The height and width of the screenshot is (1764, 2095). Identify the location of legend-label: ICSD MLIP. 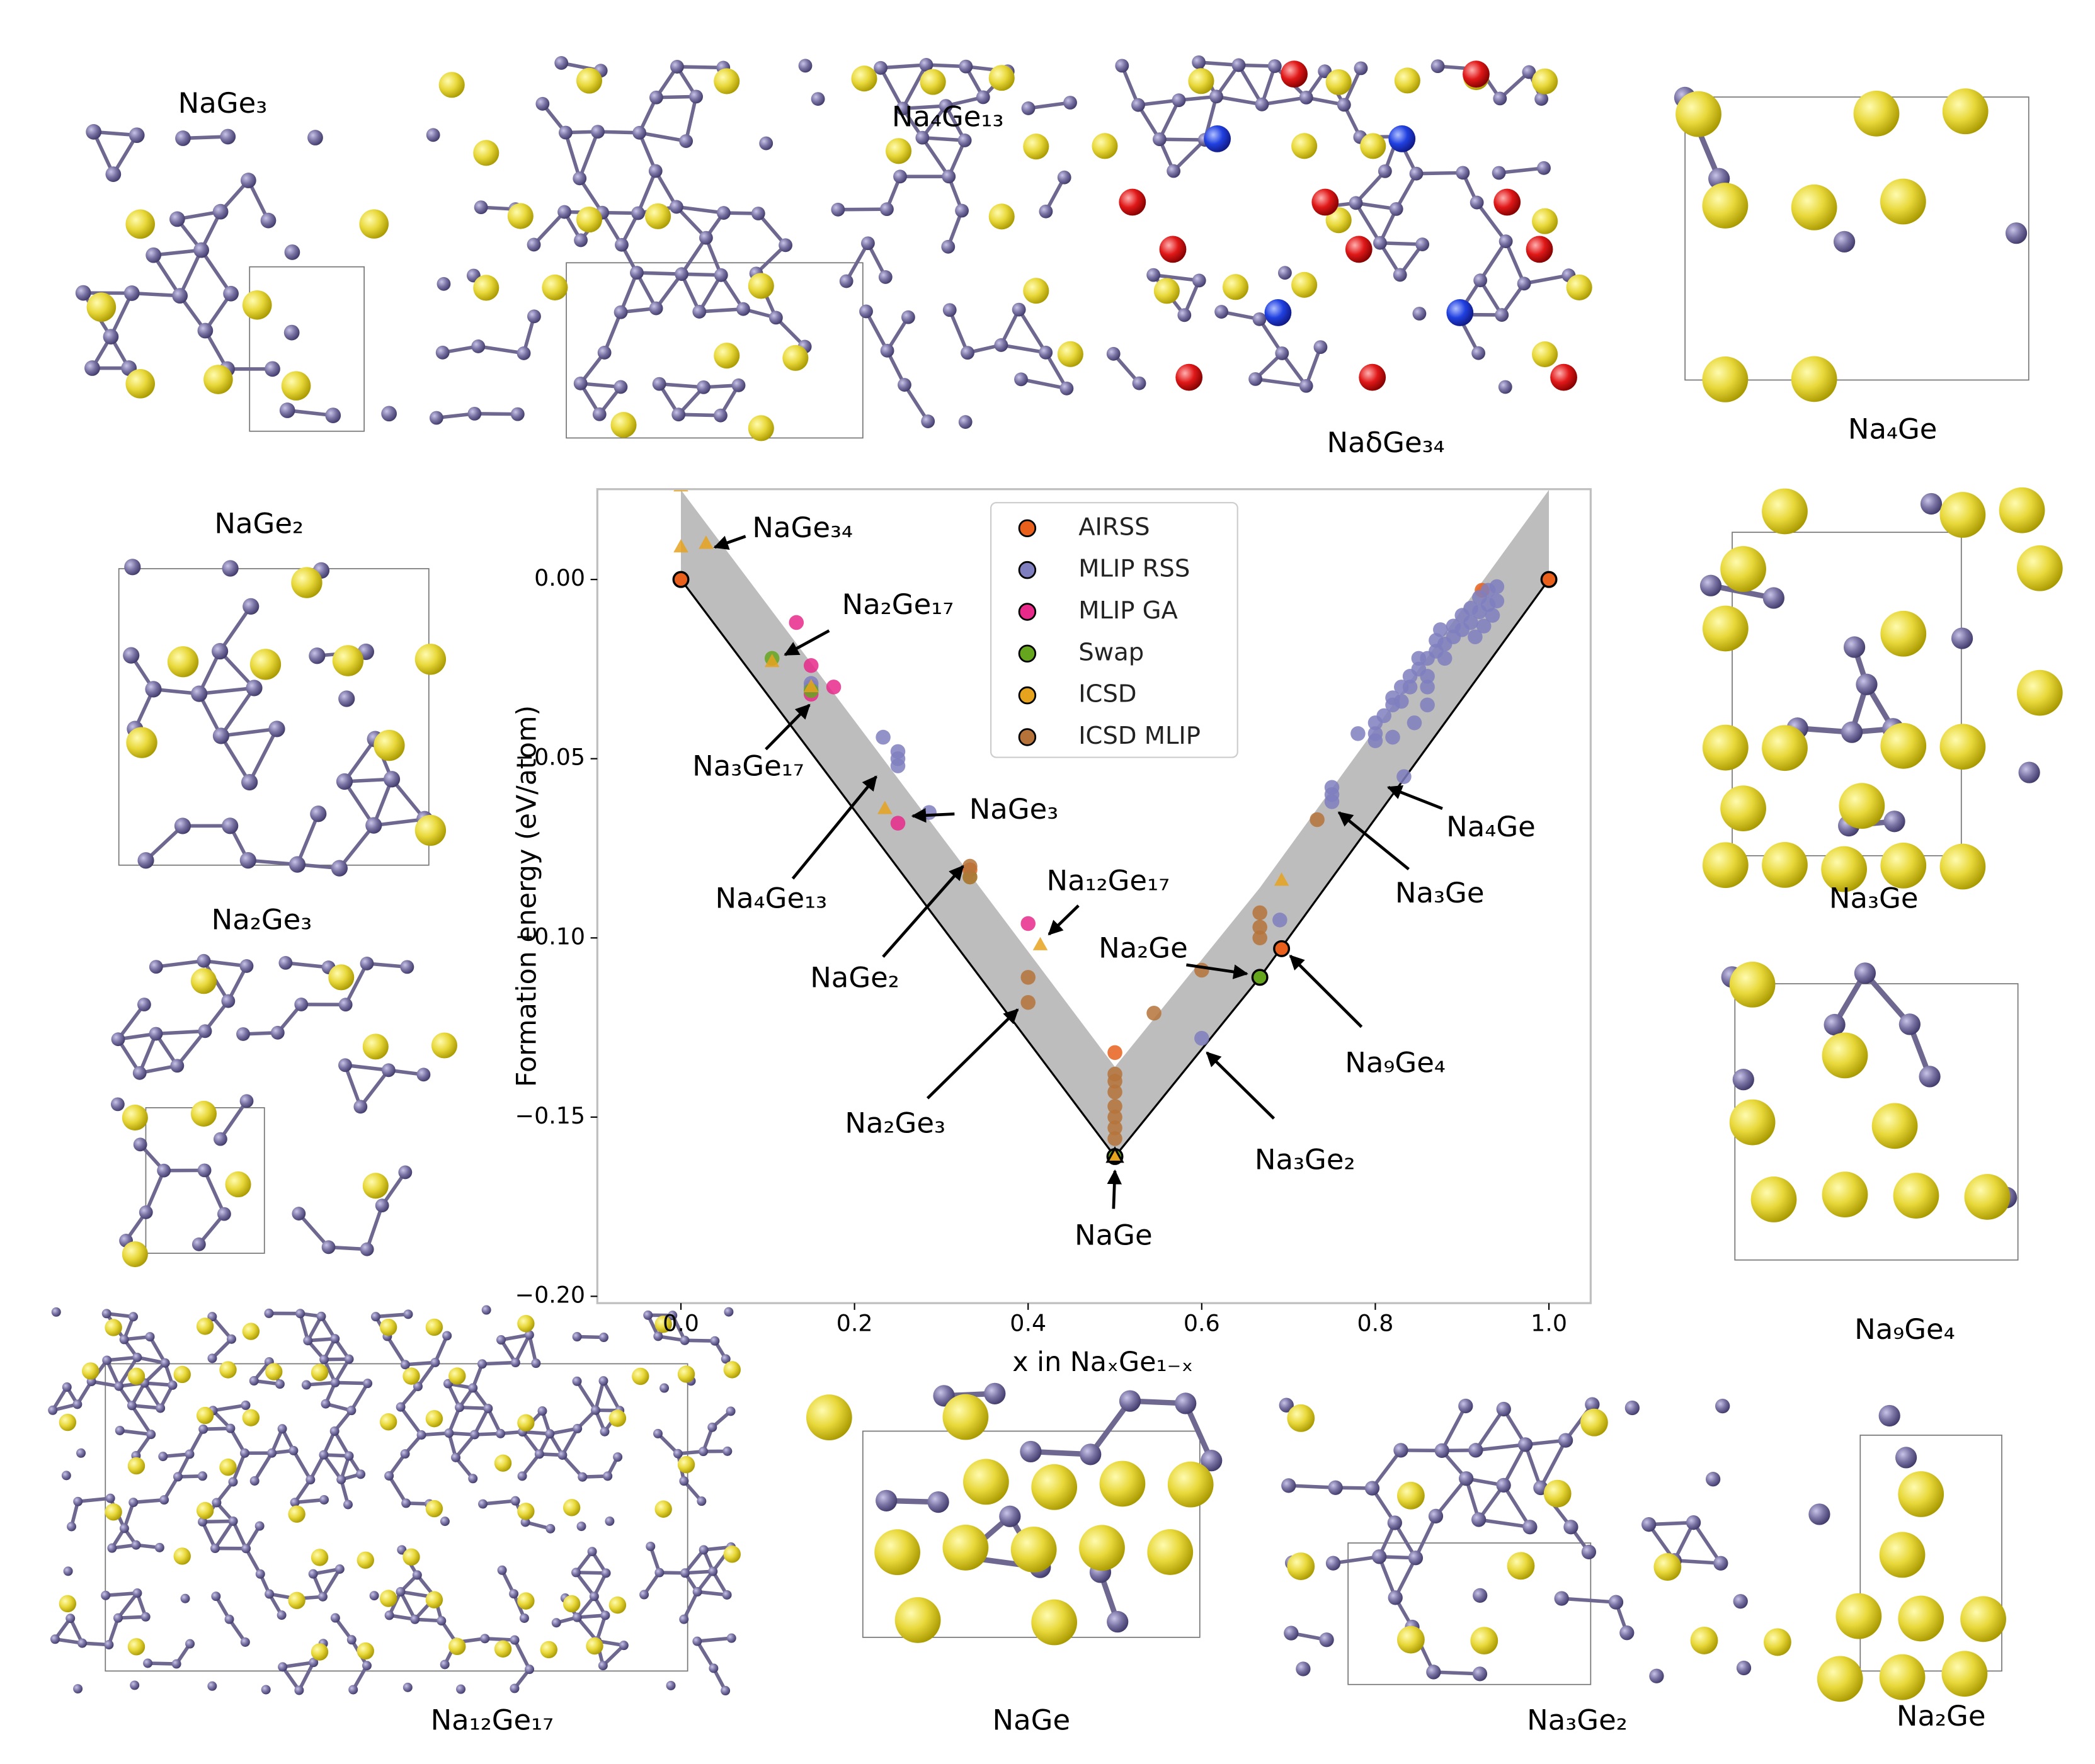
(1139, 736).